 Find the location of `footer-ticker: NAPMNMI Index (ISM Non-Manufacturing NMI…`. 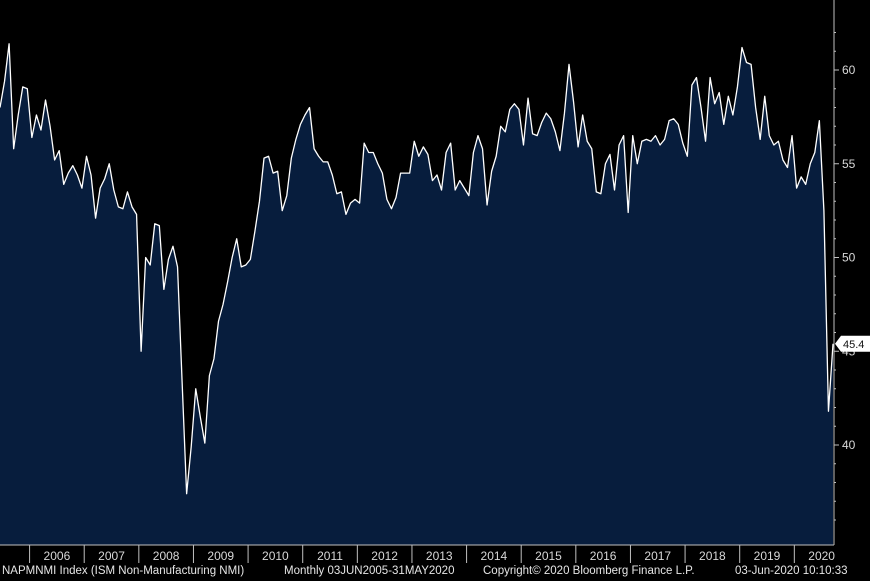

footer-ticker: NAPMNMI Index (ISM Non-Manufacturing NMI… is located at coordinates (123, 571).